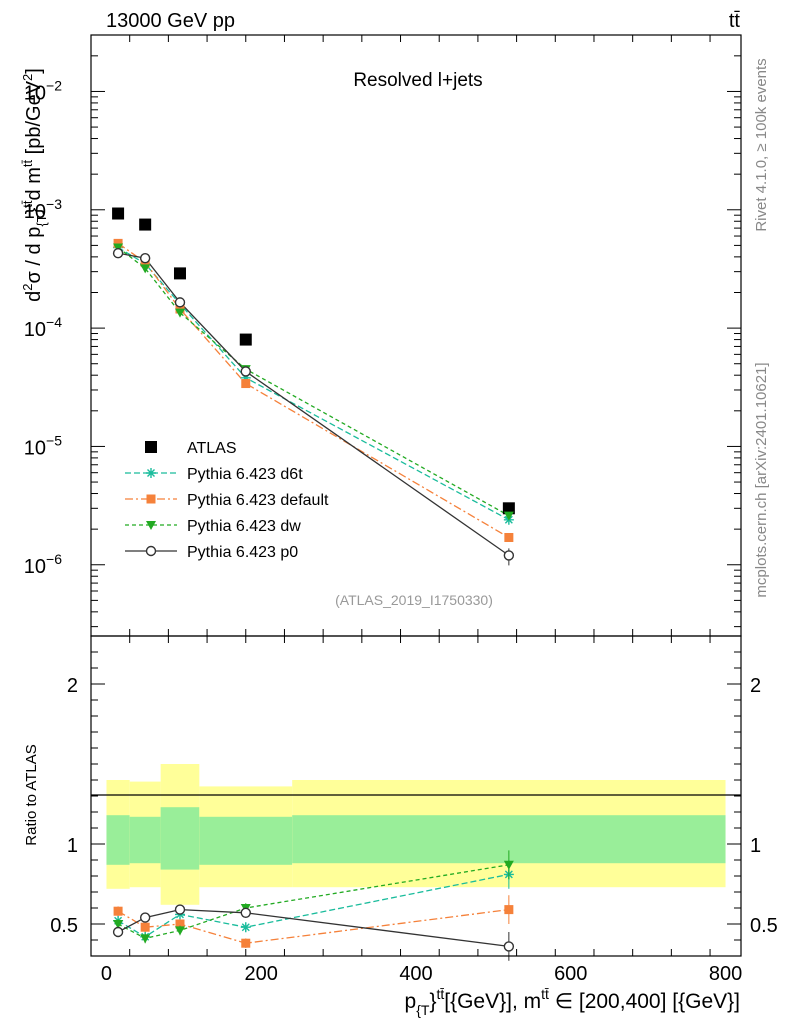 This screenshot has width=786, height=1024. What do you see at coordinates (416, 834) in the screenshot?
I see `ratio-uncertainty-bands` at bounding box center [416, 834].